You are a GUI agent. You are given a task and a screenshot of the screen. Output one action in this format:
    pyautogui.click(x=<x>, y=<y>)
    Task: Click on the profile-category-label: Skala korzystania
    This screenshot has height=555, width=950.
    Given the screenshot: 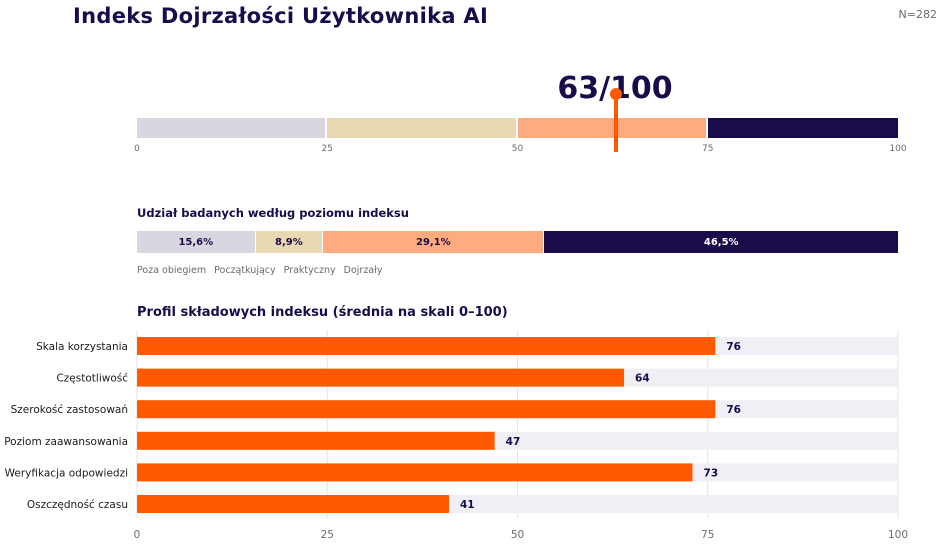 What is the action you would take?
    pyautogui.click(x=82, y=347)
    